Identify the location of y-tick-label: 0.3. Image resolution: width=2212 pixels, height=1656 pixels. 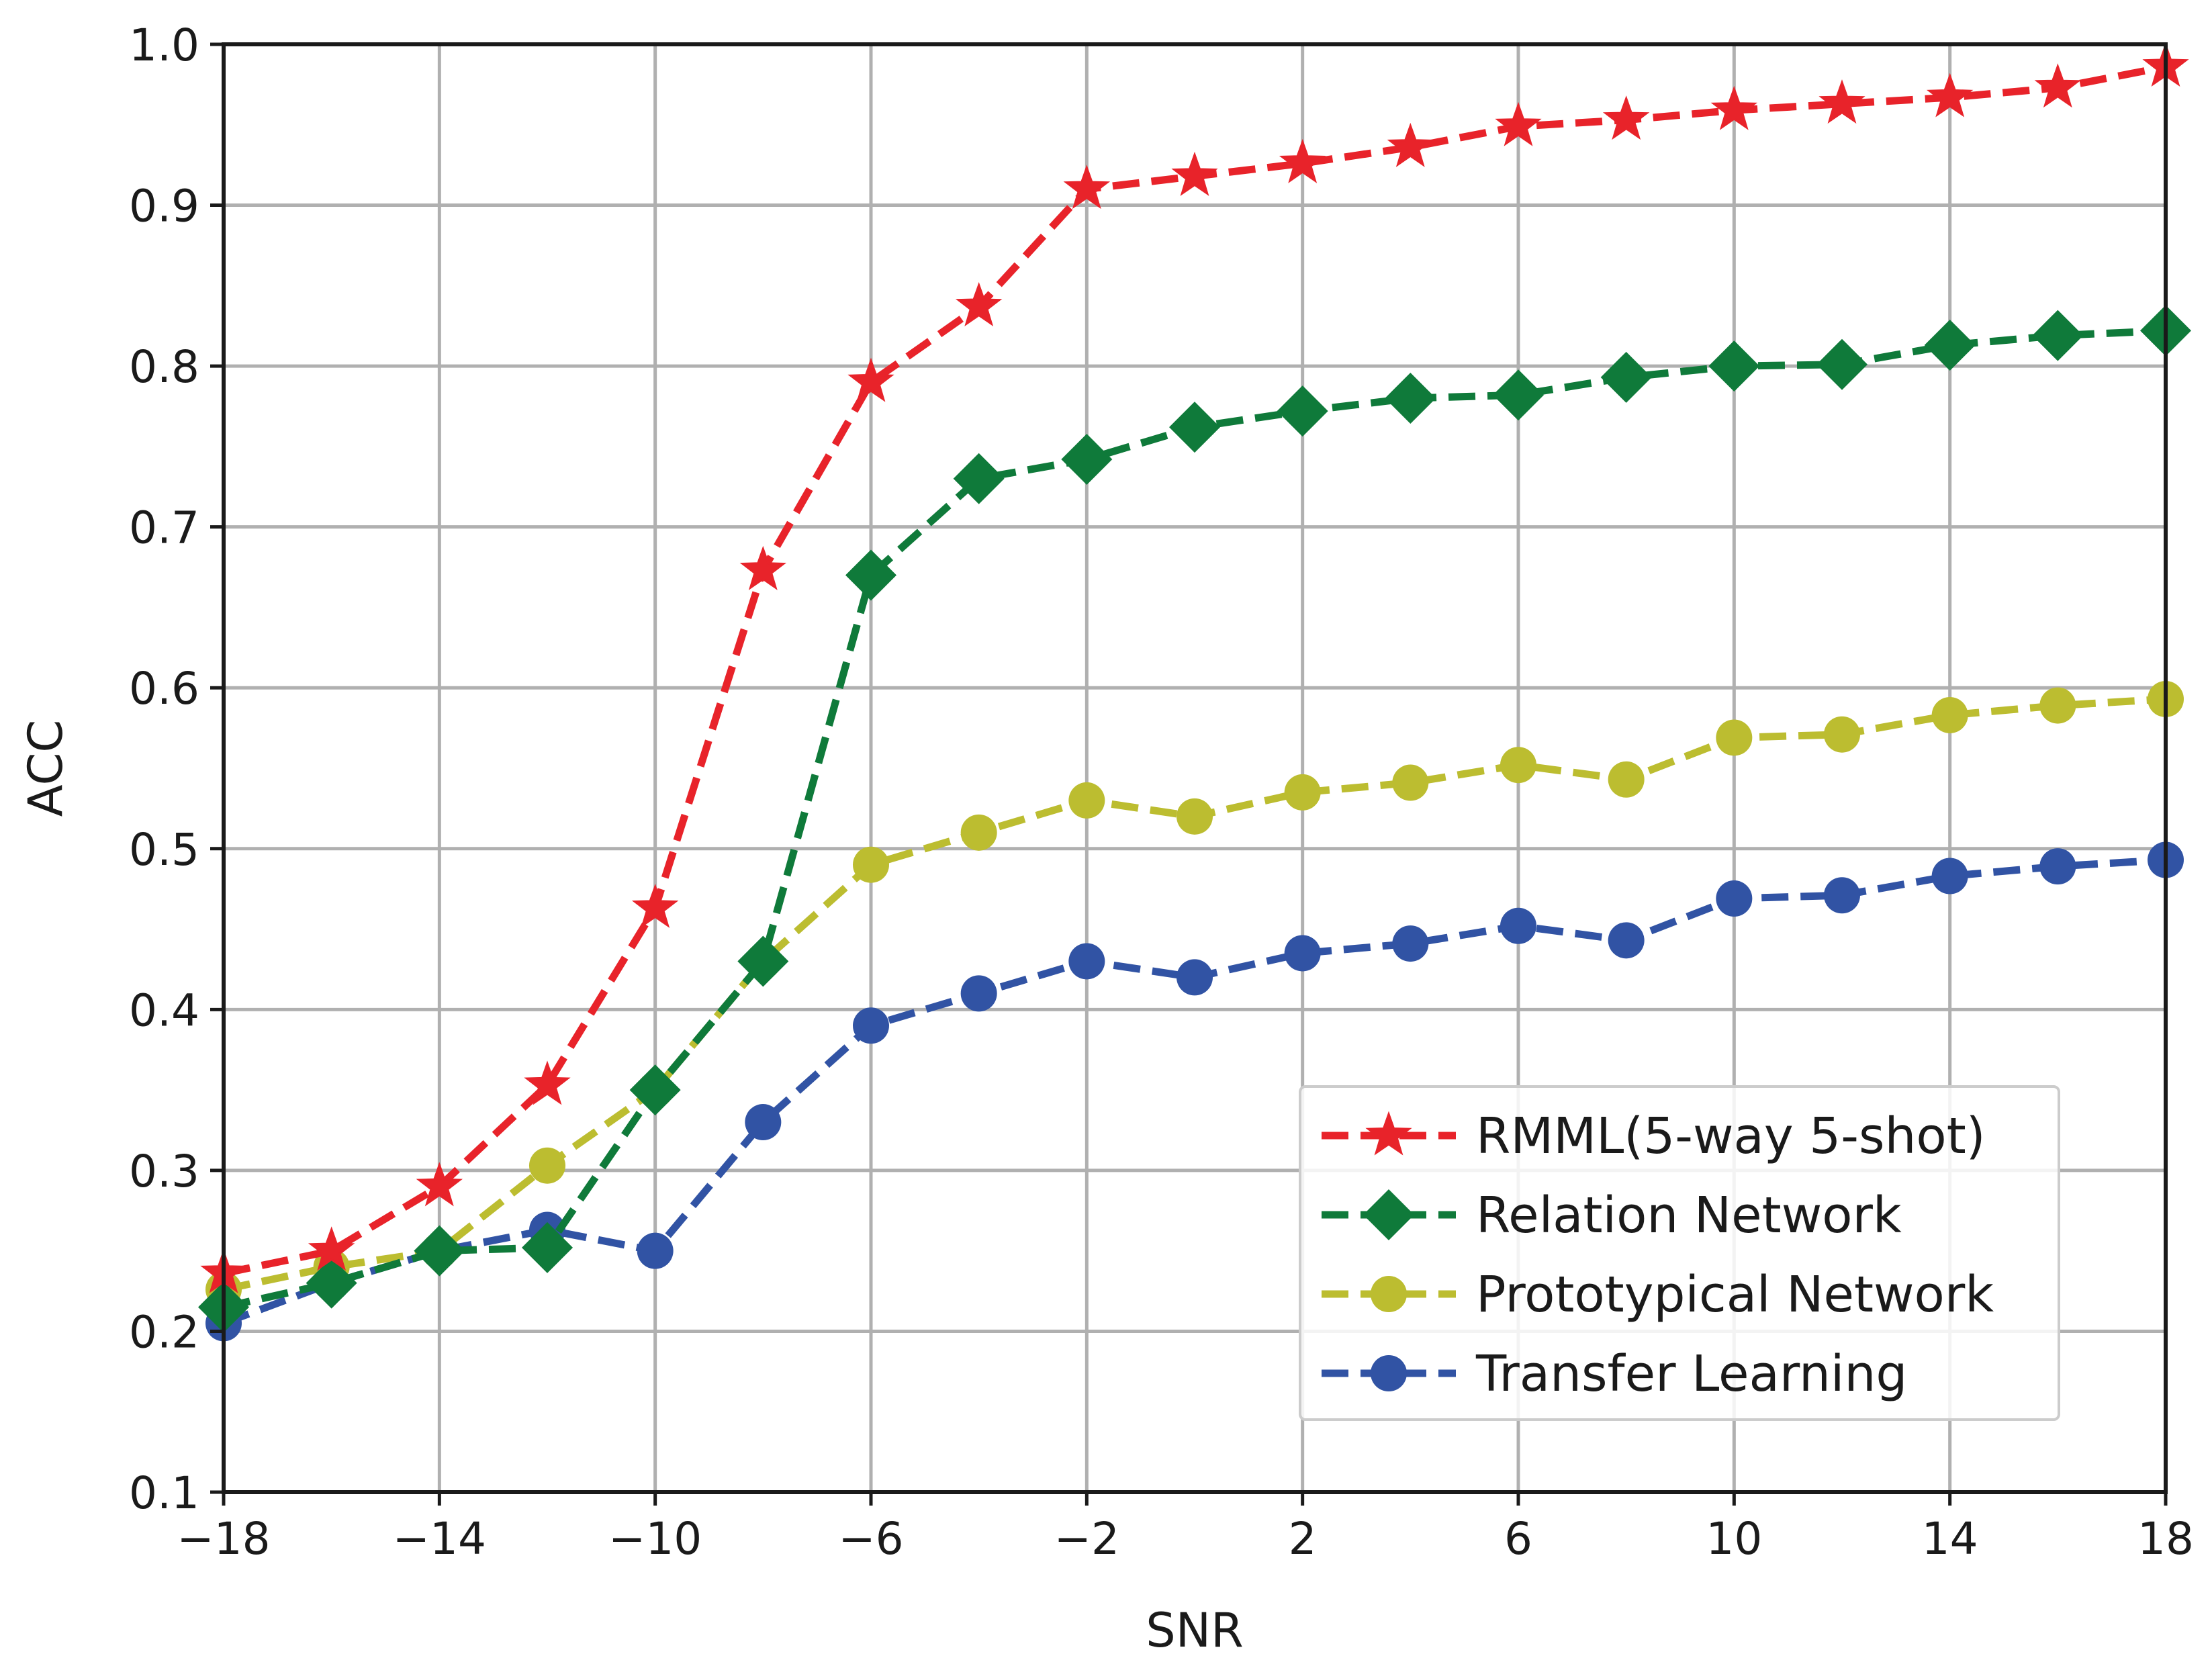
(164, 1171).